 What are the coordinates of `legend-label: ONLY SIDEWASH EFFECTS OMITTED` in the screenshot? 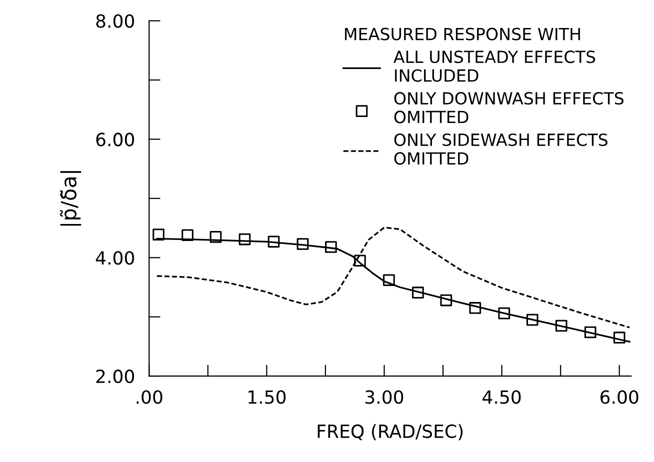 It's located at (501, 149).